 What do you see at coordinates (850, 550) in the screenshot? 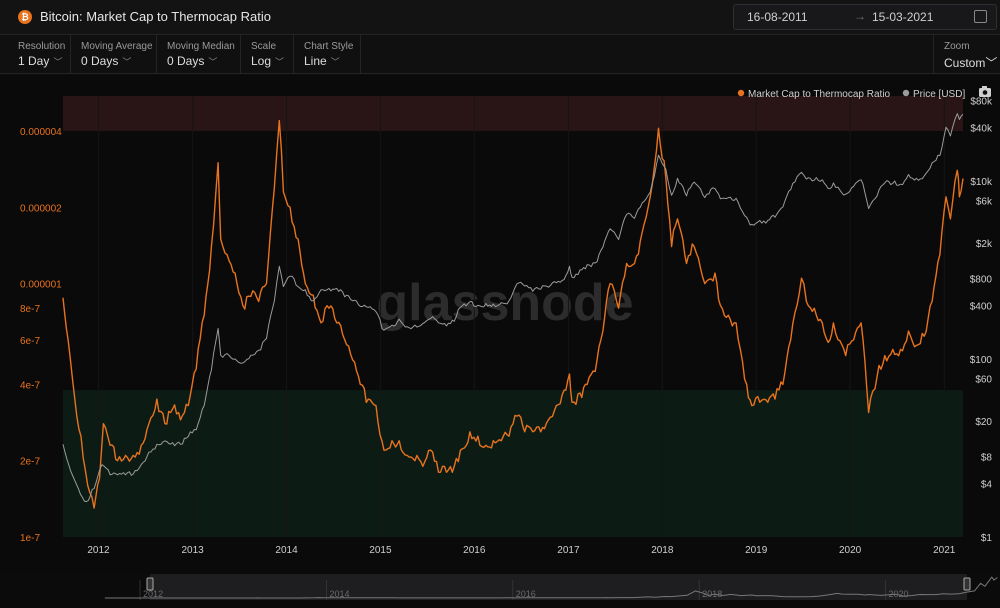
I see `x-tick-label: 2020` at bounding box center [850, 550].